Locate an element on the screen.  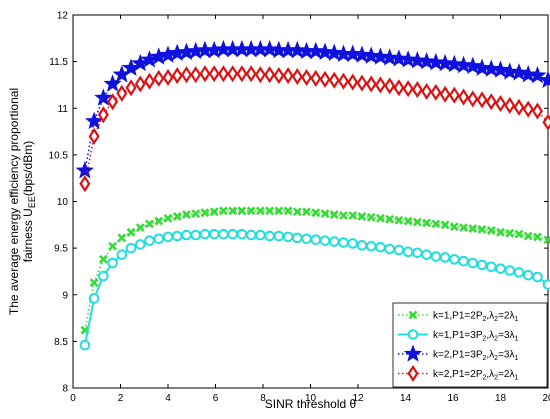
y-tick-label: 10.5 is located at coordinates (59, 155).